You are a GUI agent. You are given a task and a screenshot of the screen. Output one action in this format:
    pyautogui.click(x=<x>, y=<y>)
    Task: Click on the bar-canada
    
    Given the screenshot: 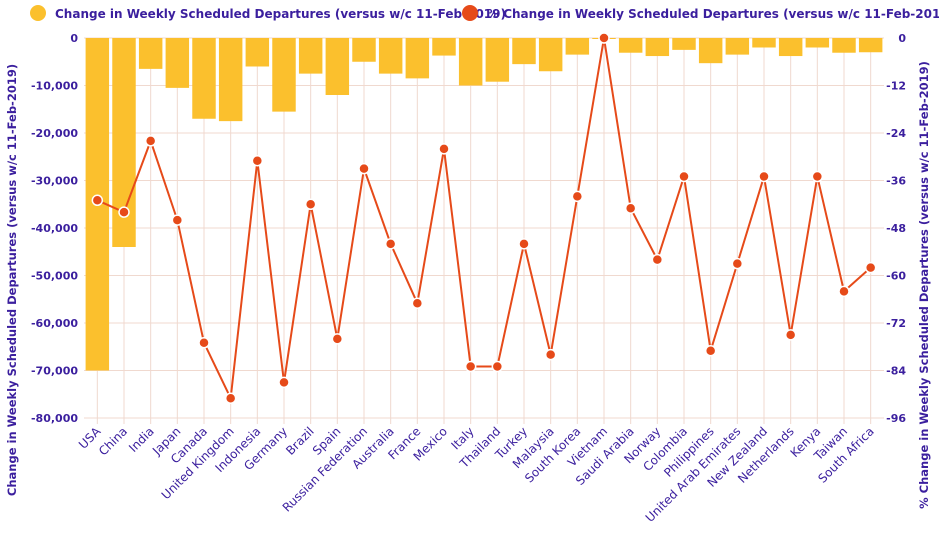 What is the action you would take?
    pyautogui.click(x=204, y=78)
    